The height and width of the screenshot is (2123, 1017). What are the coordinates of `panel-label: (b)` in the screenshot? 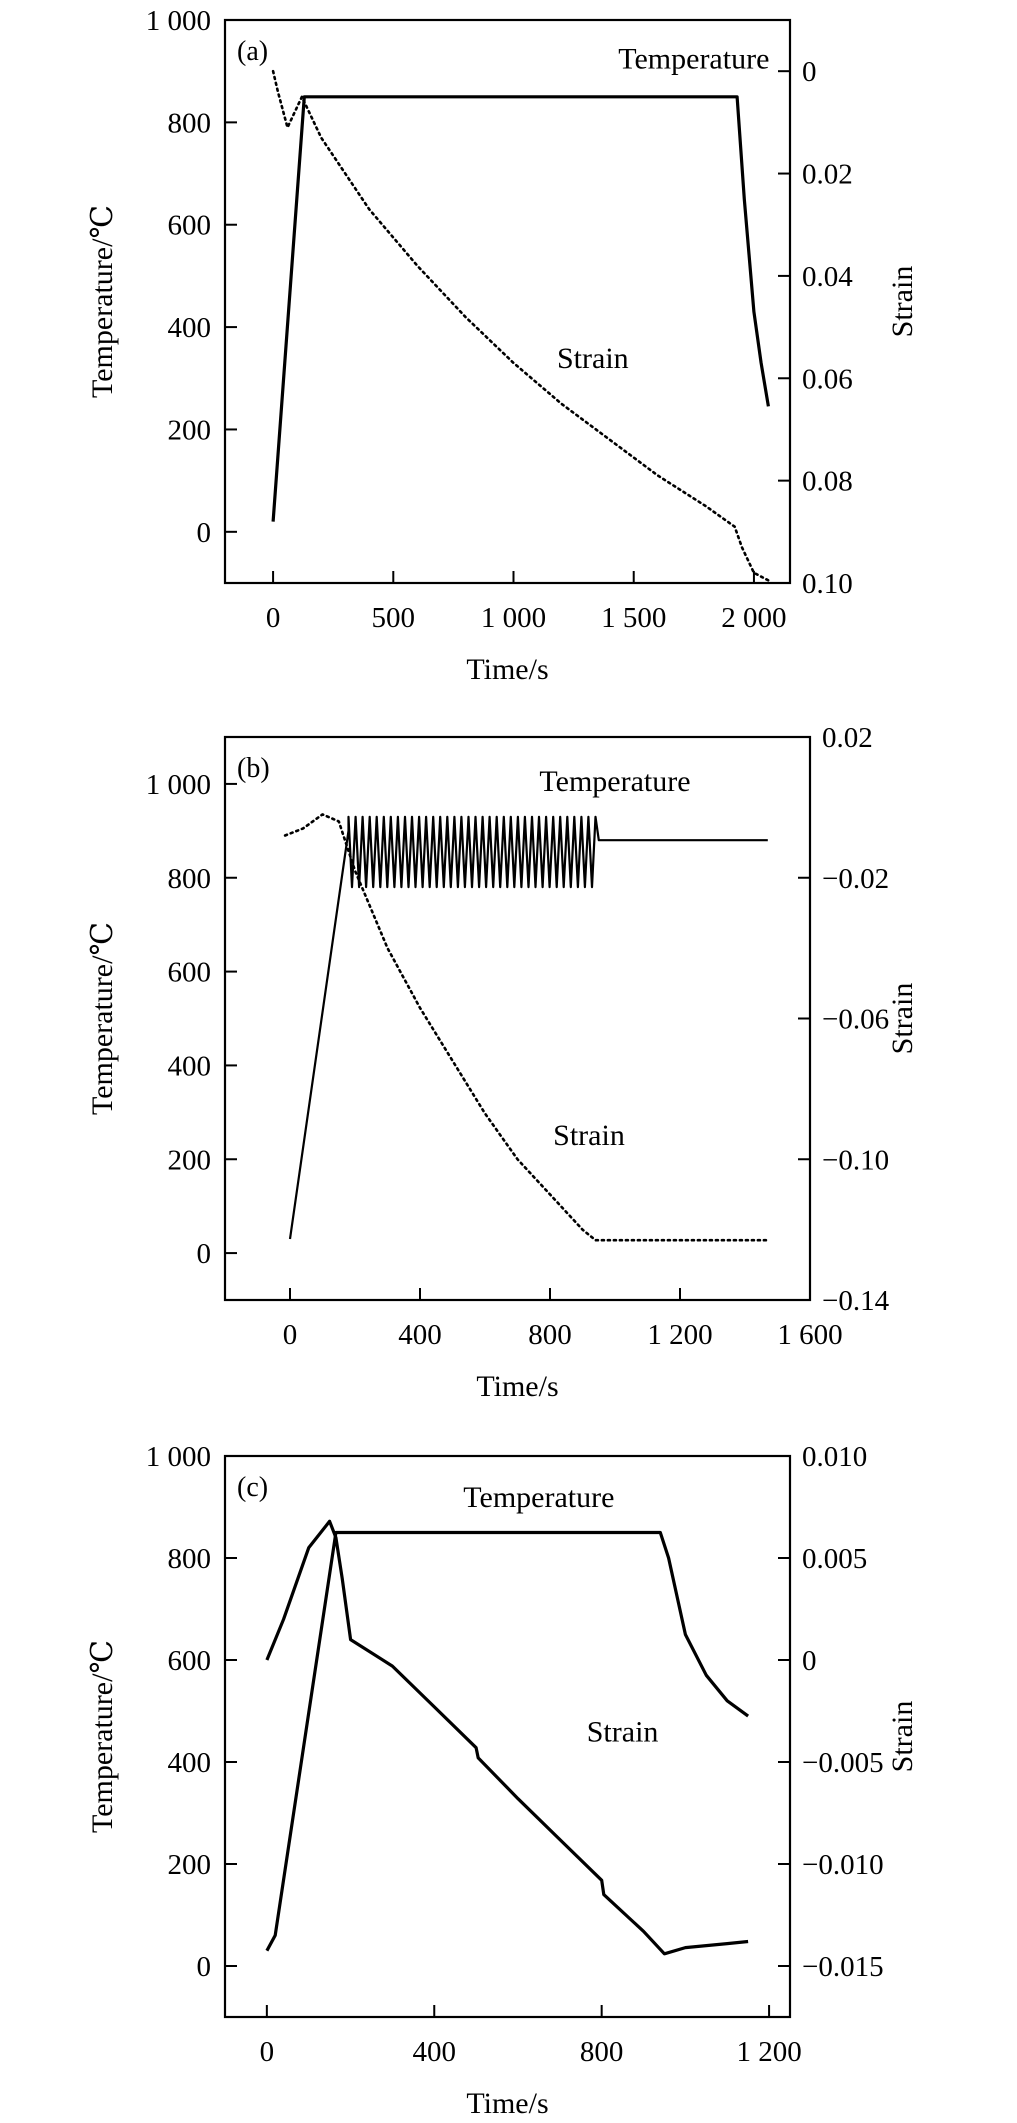 It's located at (253, 768).